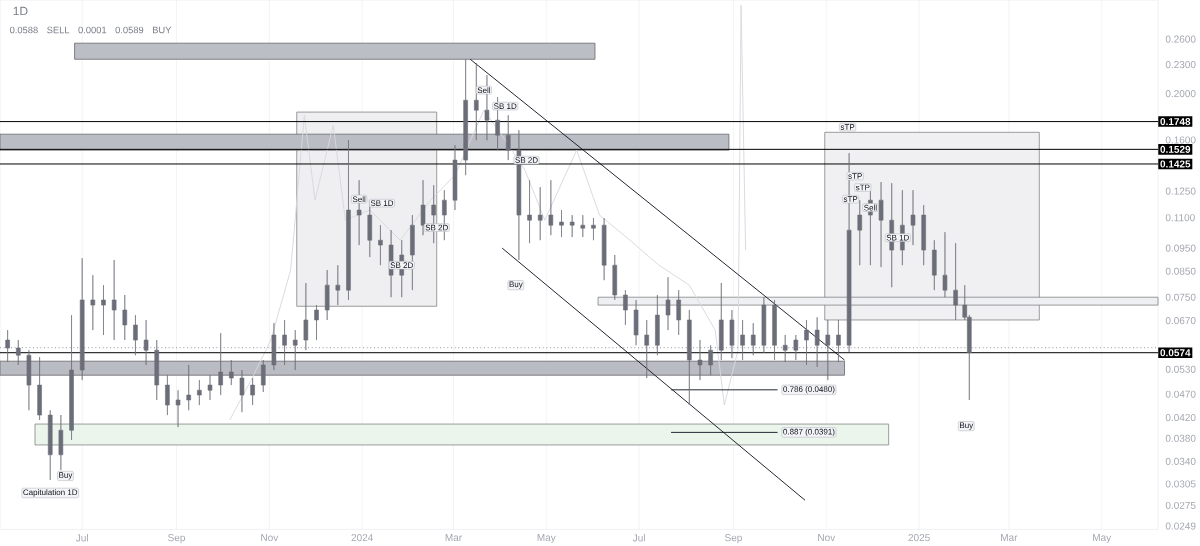 This screenshot has height=546, width=1200. I want to click on annotation: Capitulation 1D, so click(50, 493).